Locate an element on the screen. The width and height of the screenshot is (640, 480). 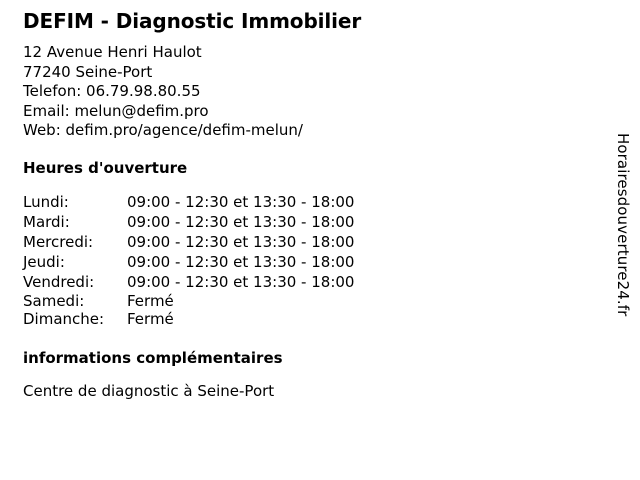
hours-day-label: Samedi: is located at coordinates (54, 300).